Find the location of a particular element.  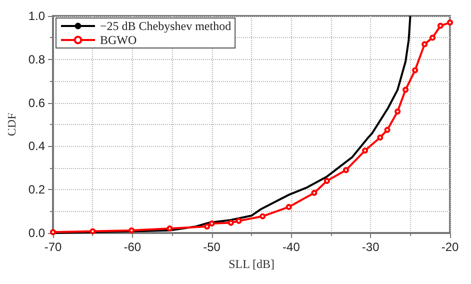

y-tick-label: 0.2 is located at coordinates (37, 189).